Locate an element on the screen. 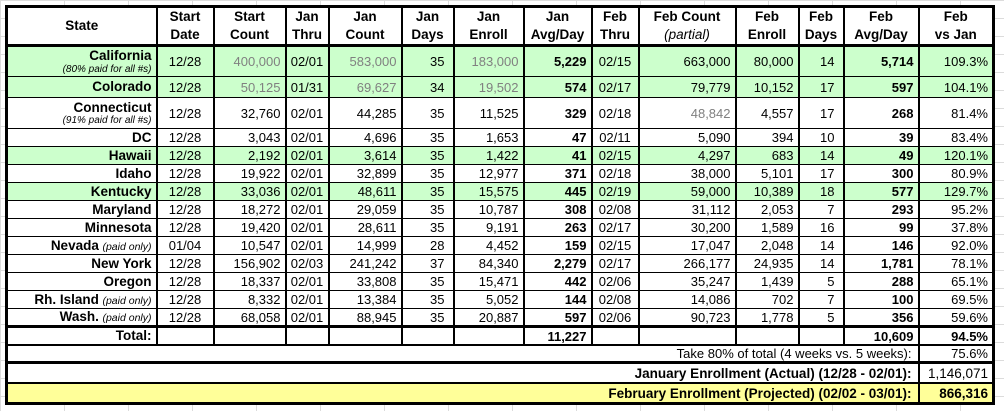 Image resolution: width=1004 pixels, height=411 pixels. cell-rh-island-jan_avg_day: 144 is located at coordinates (557, 299).